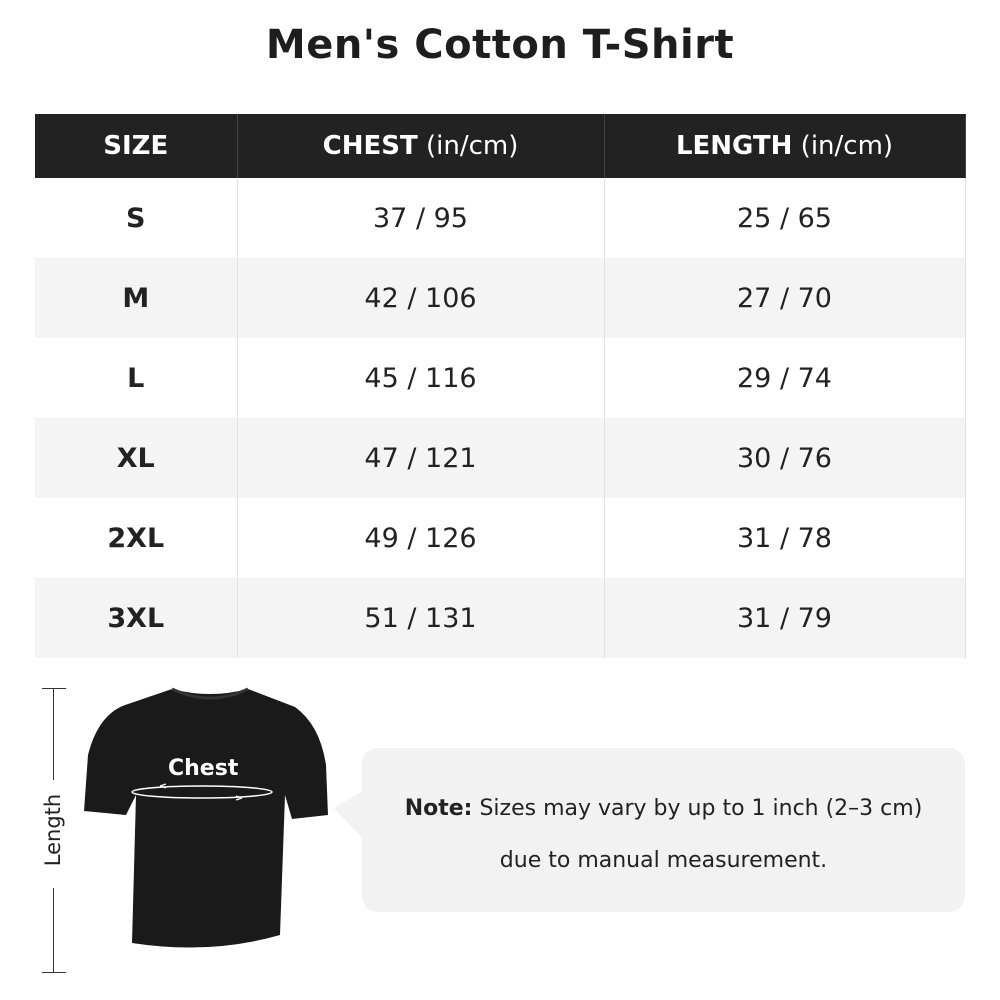  I want to click on header-size: SIZE, so click(136, 146).